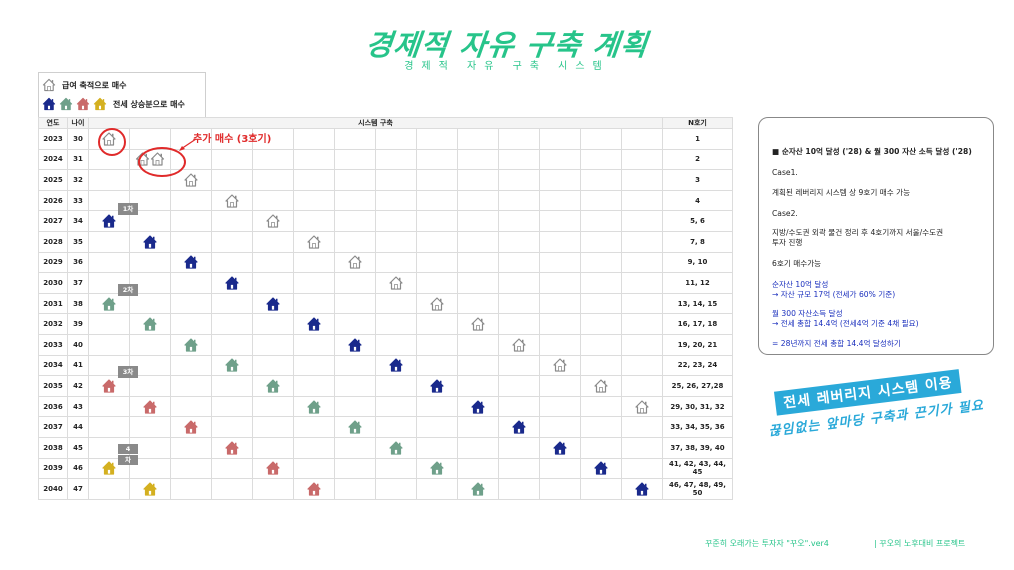 This screenshot has height=570, width=1014. Describe the element at coordinates (697, 365) in the screenshot. I see `unit-count-cell: 22, 23, 24` at that location.